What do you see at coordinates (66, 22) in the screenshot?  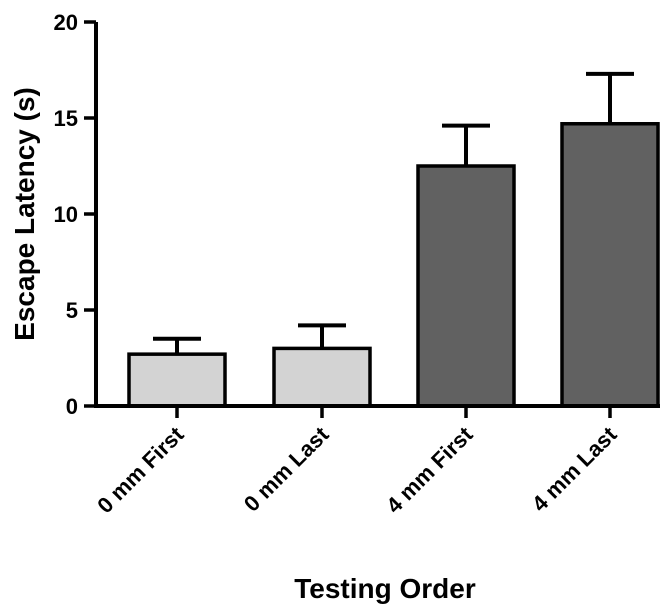 I see `y-tick-label: 20` at bounding box center [66, 22].